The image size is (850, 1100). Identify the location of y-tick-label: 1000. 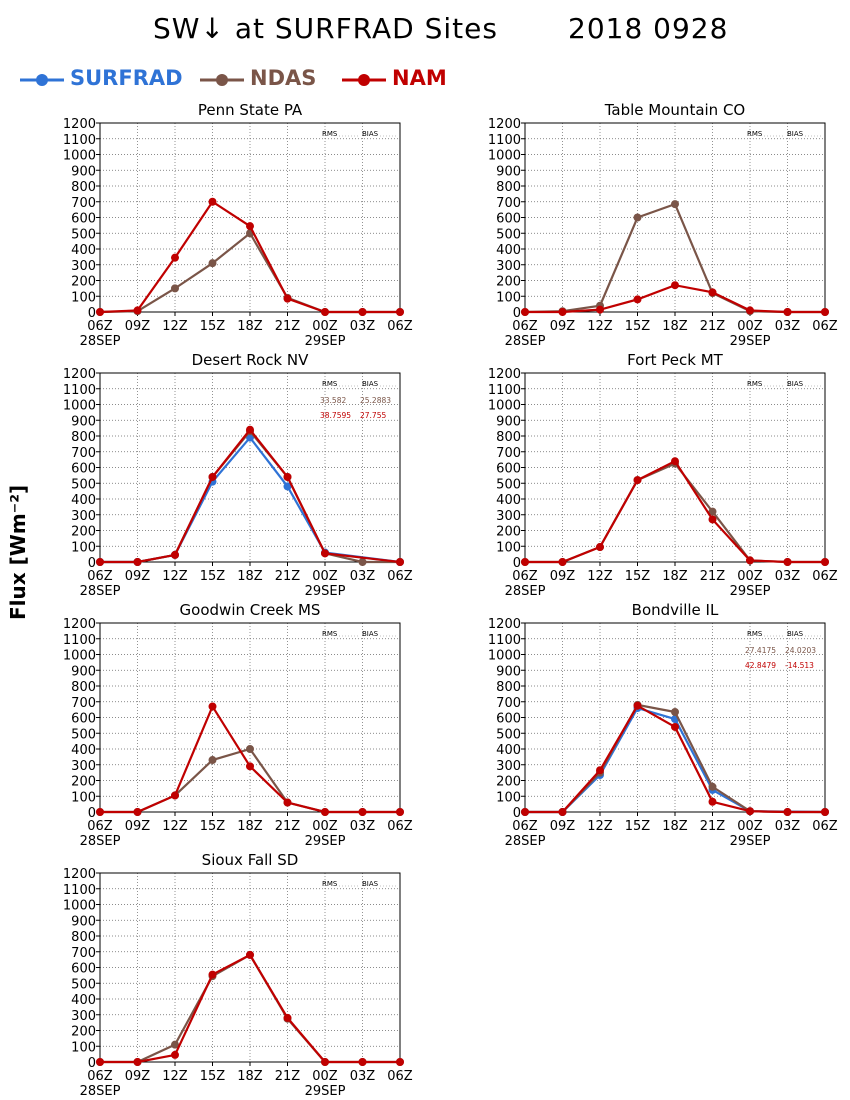
(79, 406).